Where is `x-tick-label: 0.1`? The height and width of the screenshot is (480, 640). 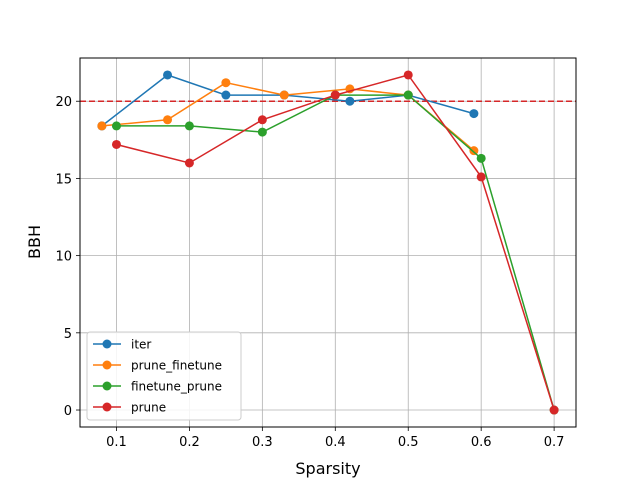
x-tick-label: 0.1 is located at coordinates (116, 442).